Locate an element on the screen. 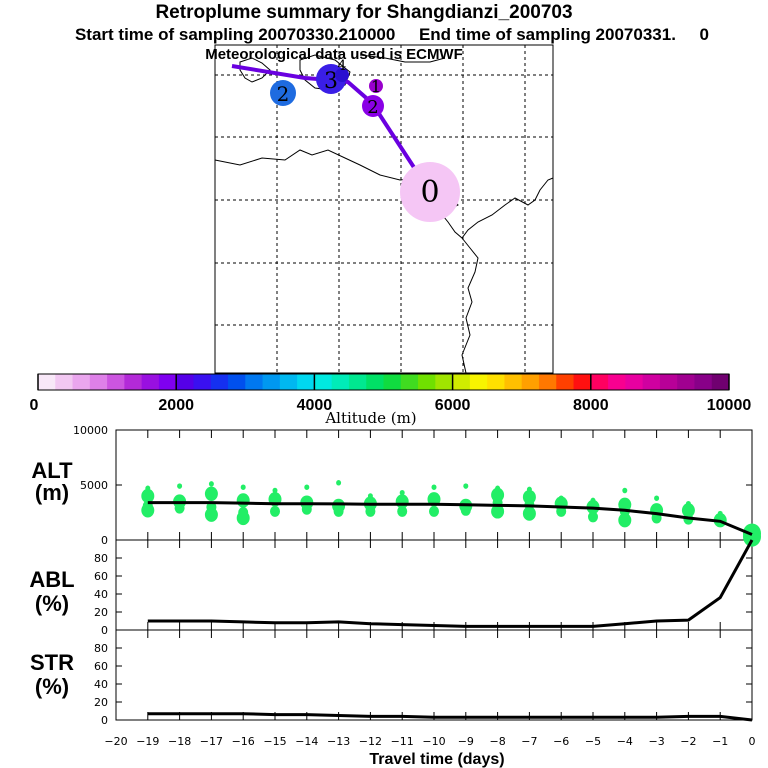  panel-label-str: STR is located at coordinates (52, 662).